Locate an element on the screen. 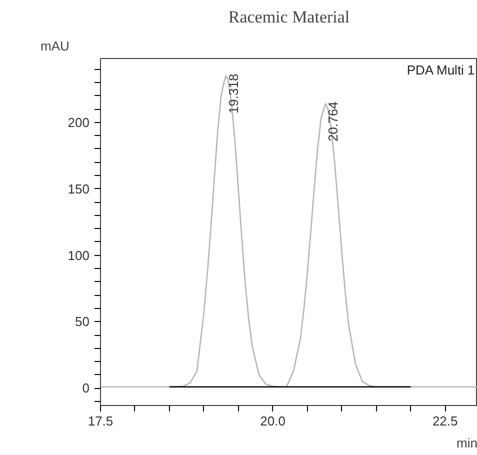 The height and width of the screenshot is (455, 477). x-tick-label: 17.5 is located at coordinates (101, 421).